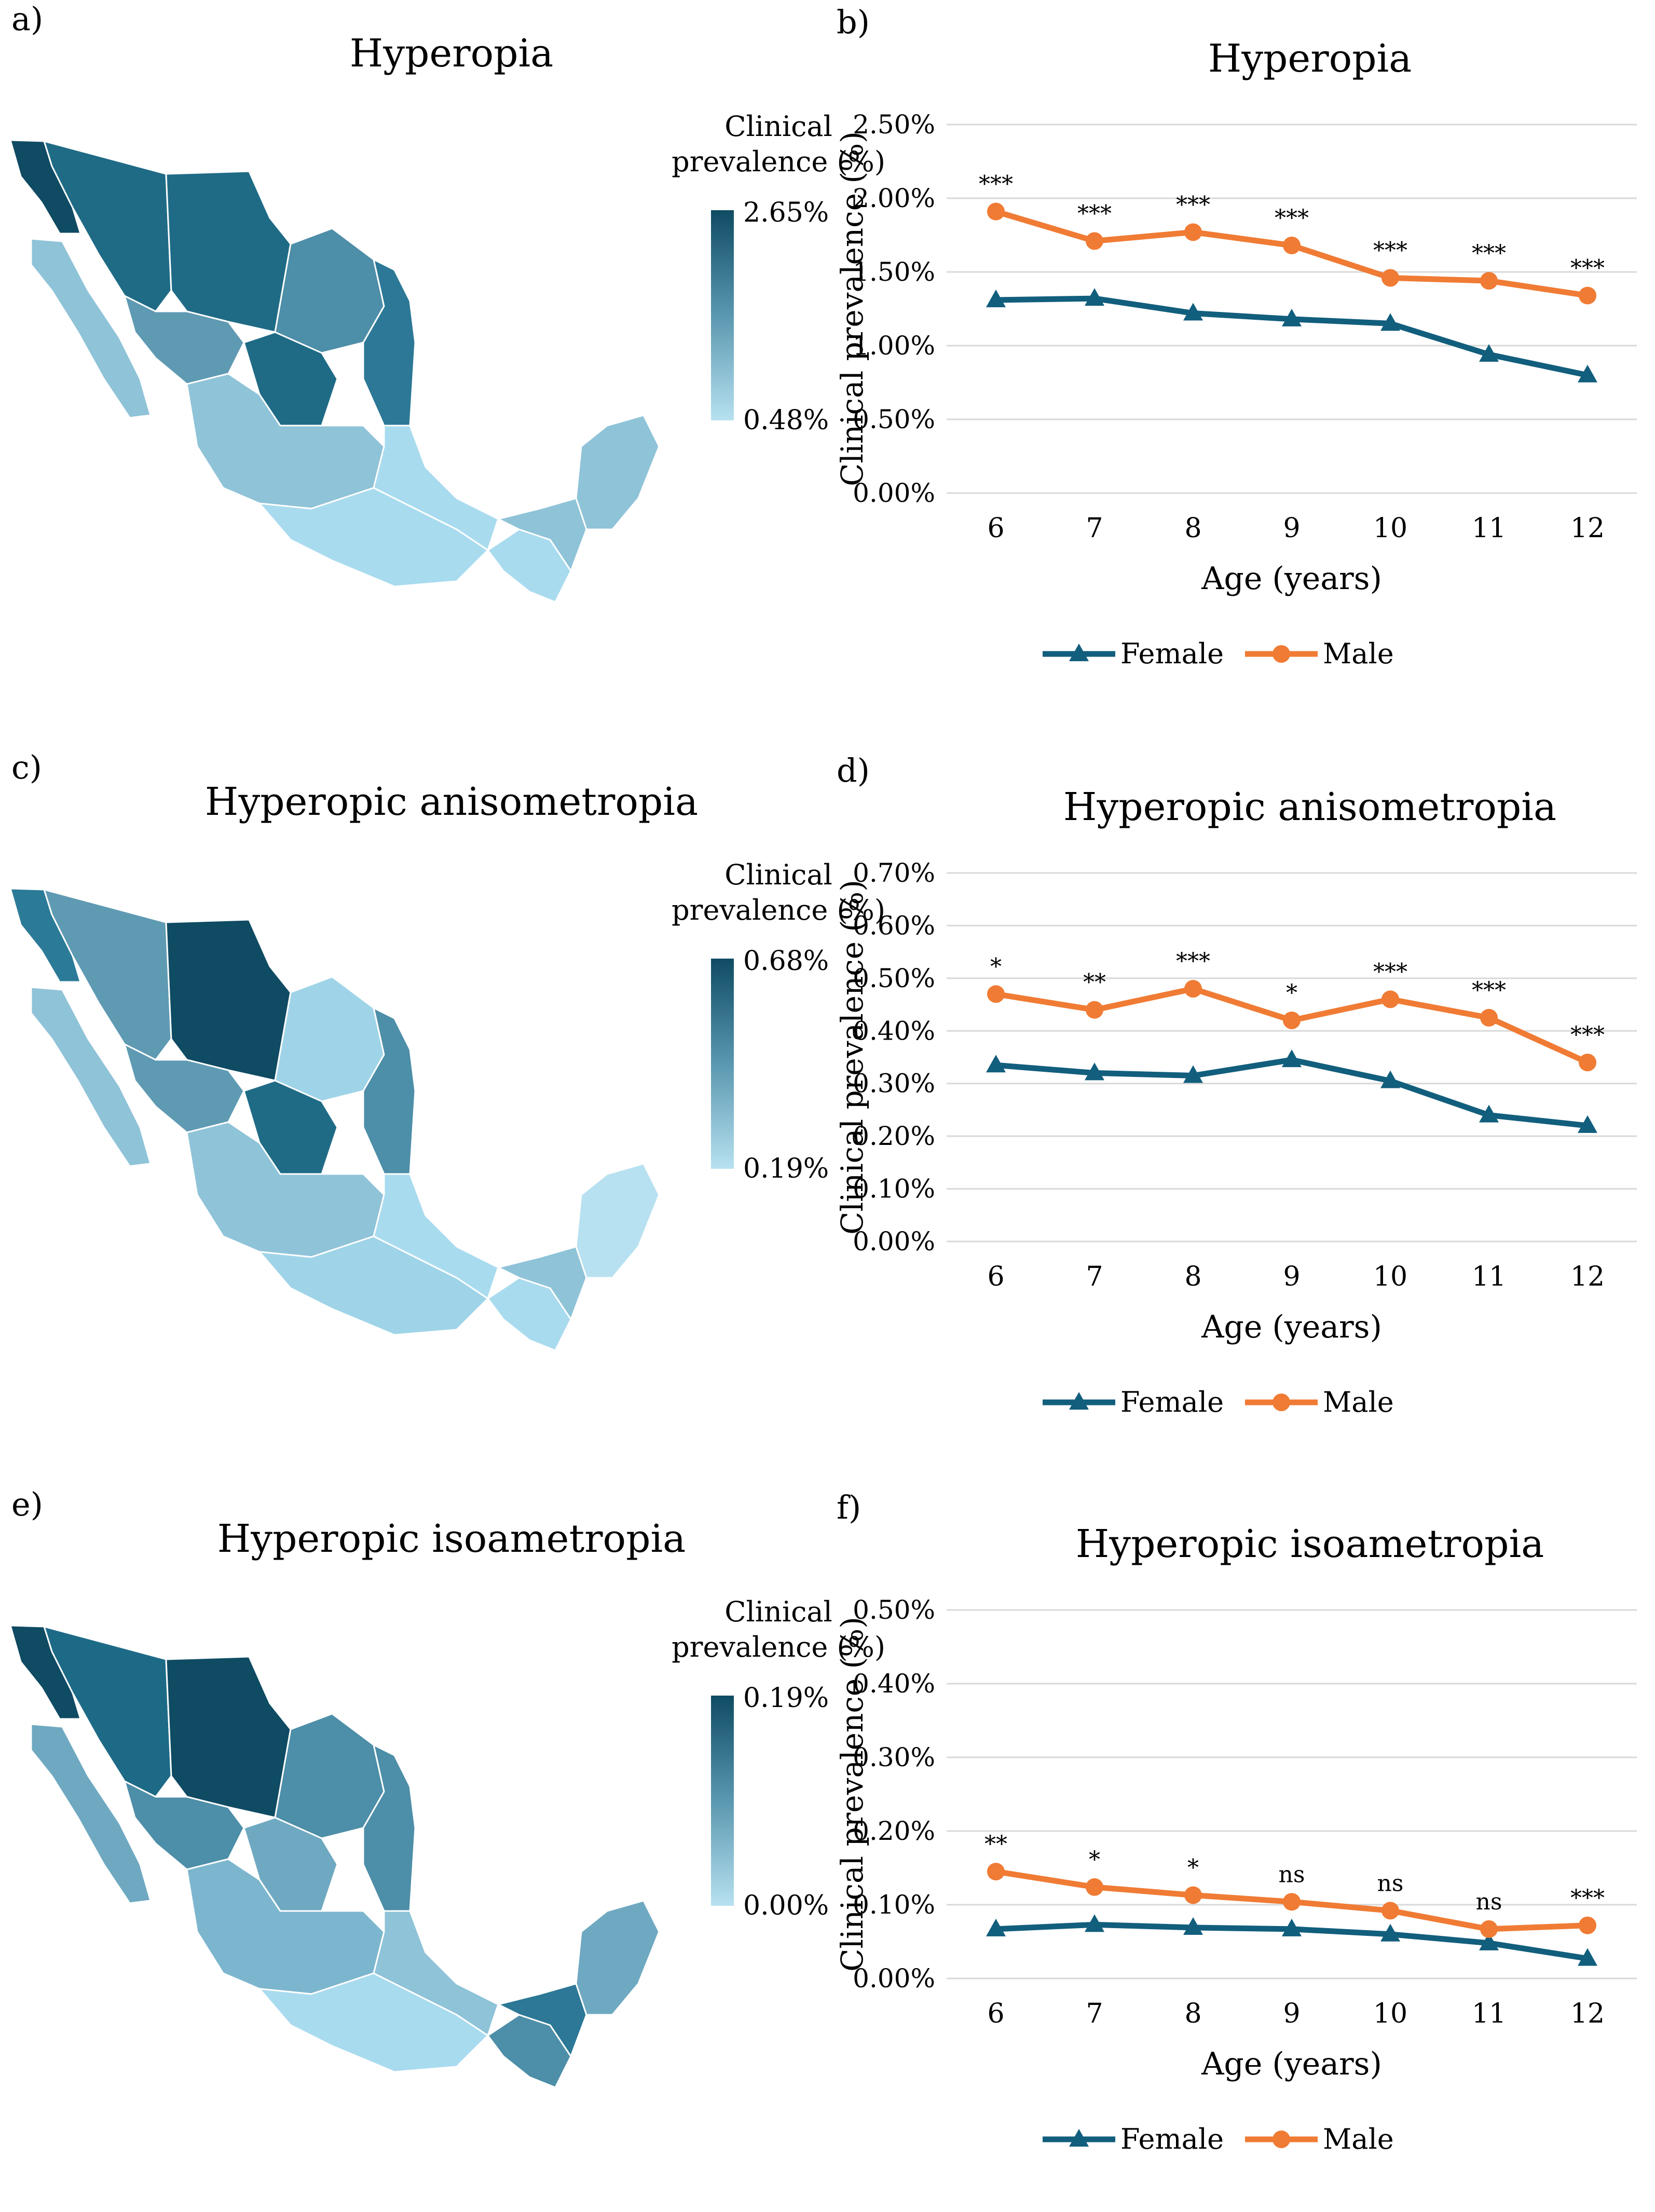  What do you see at coordinates (779, 892) in the screenshot?
I see `legend-title: Clinical prevalence (%)` at bounding box center [779, 892].